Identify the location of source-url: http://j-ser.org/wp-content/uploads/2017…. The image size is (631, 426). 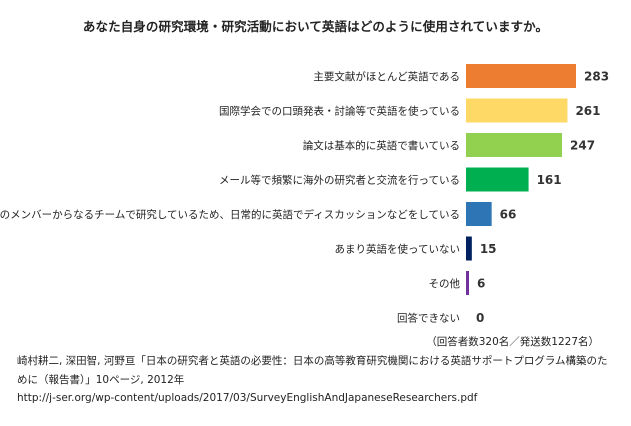
(247, 398).